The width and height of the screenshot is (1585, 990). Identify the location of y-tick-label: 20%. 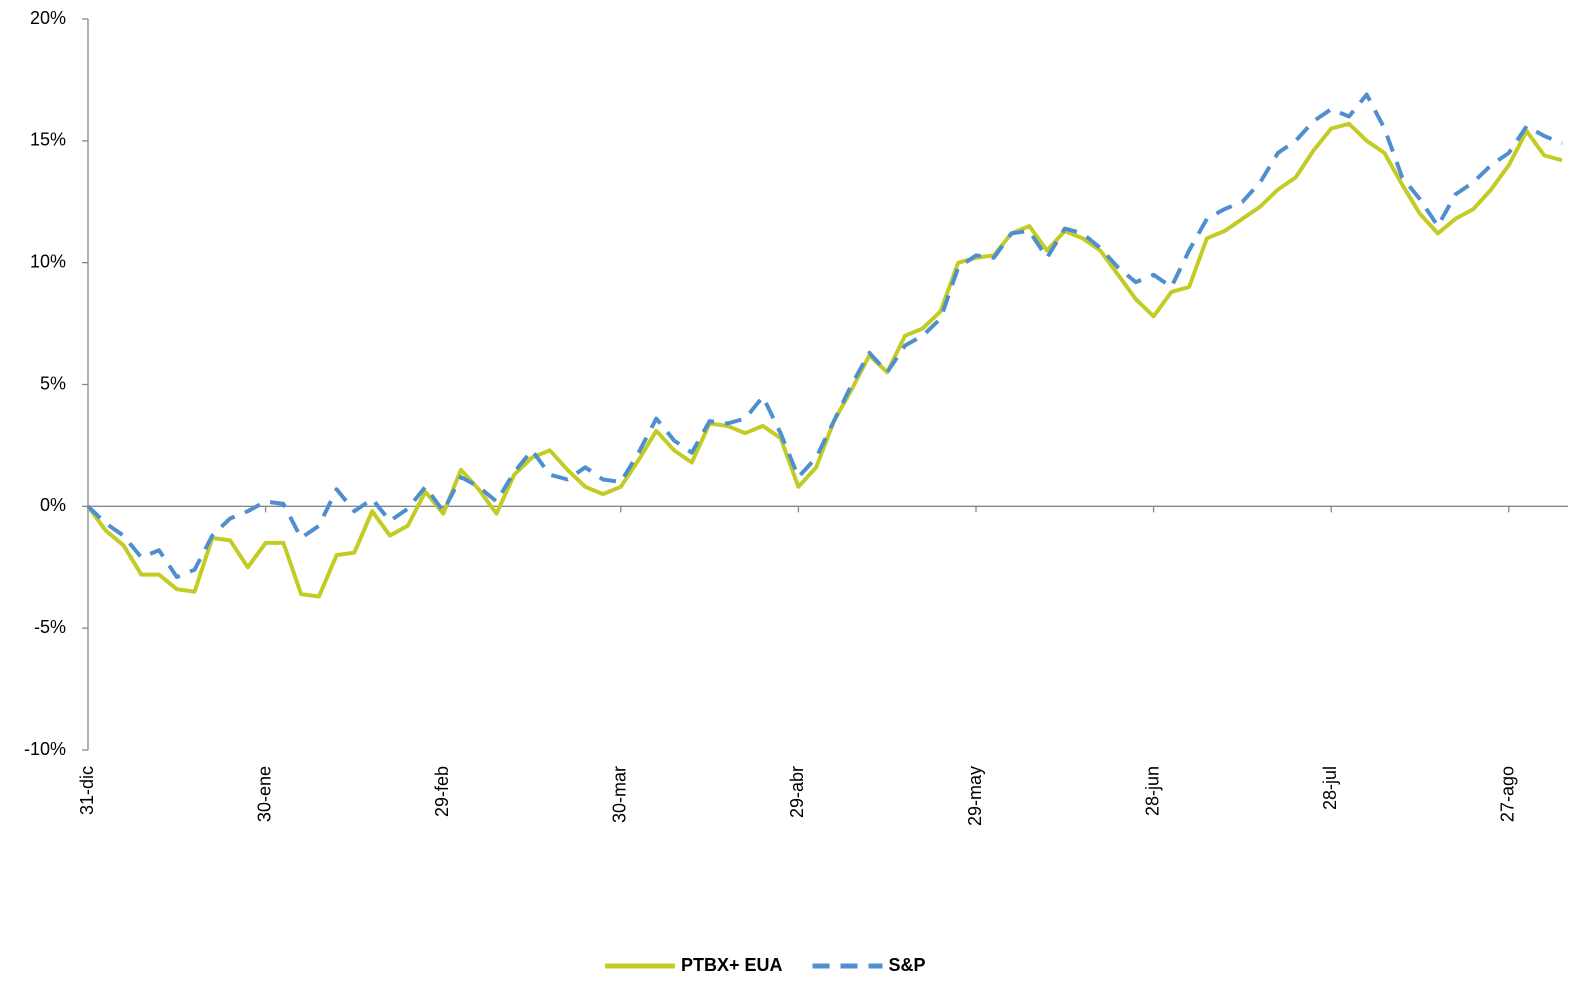
(48, 18).